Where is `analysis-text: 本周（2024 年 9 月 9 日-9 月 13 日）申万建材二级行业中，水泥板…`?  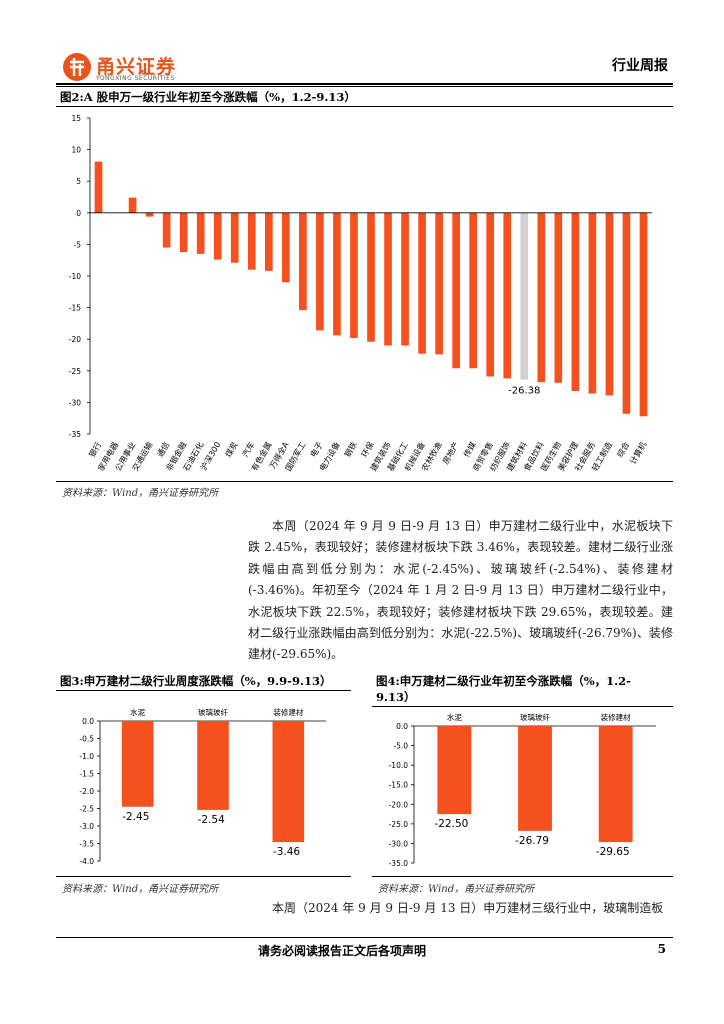
analysis-text: 本周（2024 年 9 月 9 日-9 月 13 日）申万建材二级行业中，水泥板… is located at coordinates (460, 590).